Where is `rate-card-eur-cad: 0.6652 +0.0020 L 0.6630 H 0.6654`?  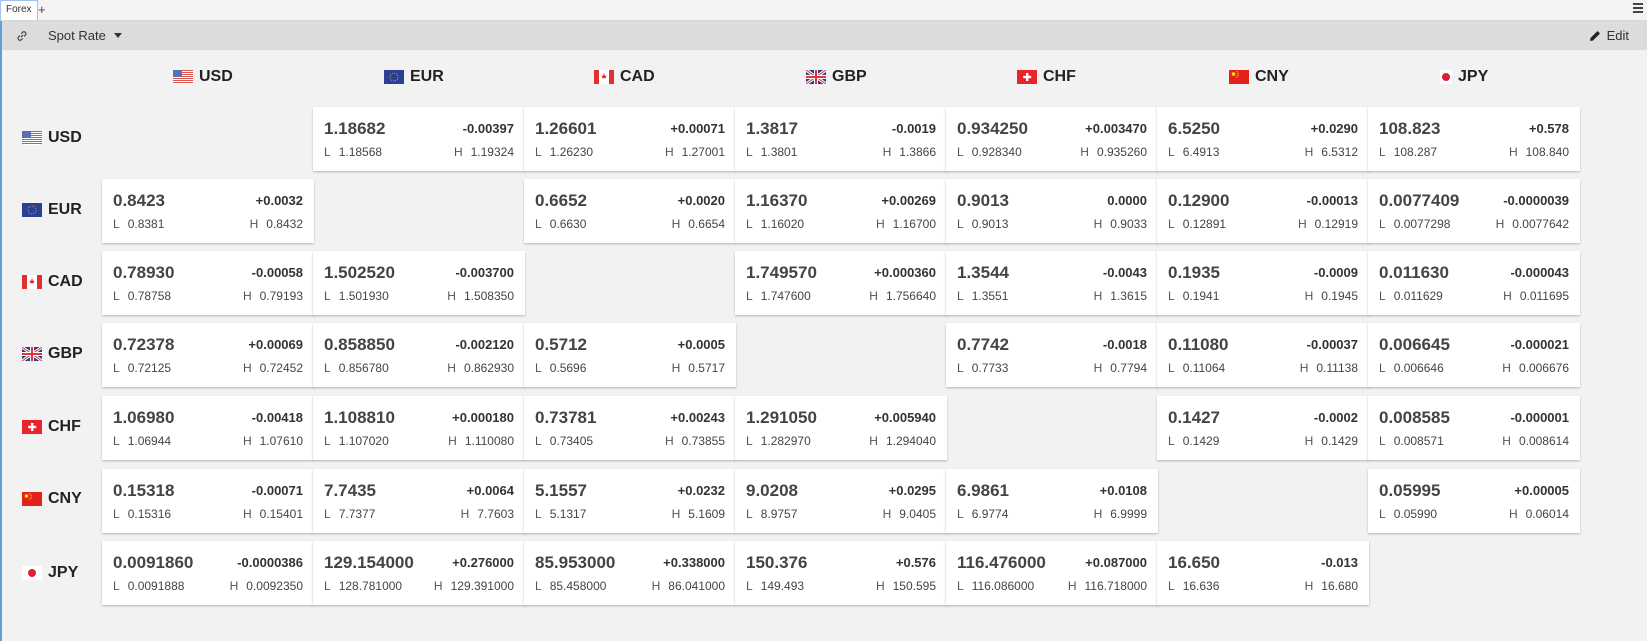
rate-card-eur-cad: 0.6652 +0.0020 L 0.6630 H 0.6654 is located at coordinates (630, 211).